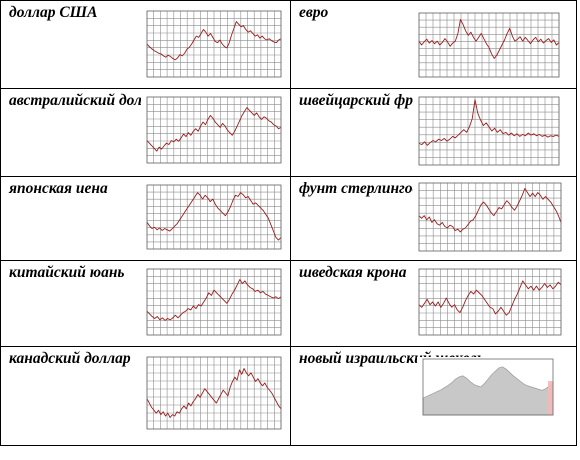 Image resolution: width=580 pixels, height=460 pixels. I want to click on mini-chart-gbp, so click(488, 219).